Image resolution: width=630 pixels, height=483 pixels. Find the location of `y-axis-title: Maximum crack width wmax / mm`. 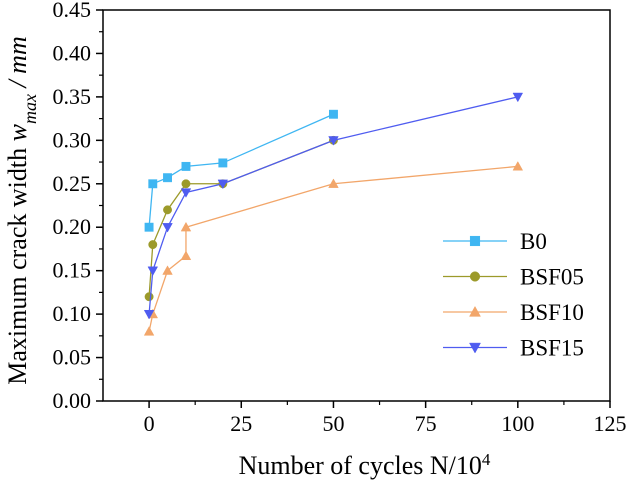

y-axis-title: Maximum crack width wmax / mm is located at coordinates (21, 210).